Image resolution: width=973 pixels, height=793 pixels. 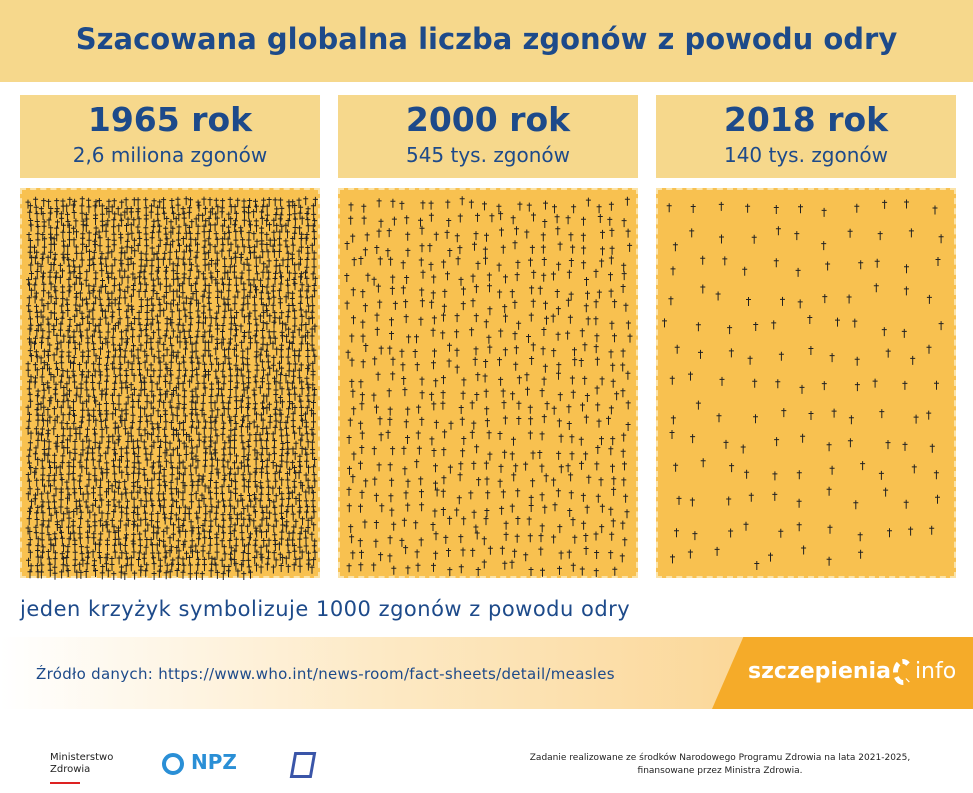 What do you see at coordinates (486, 41) in the screenshot?
I see `title-band` at bounding box center [486, 41].